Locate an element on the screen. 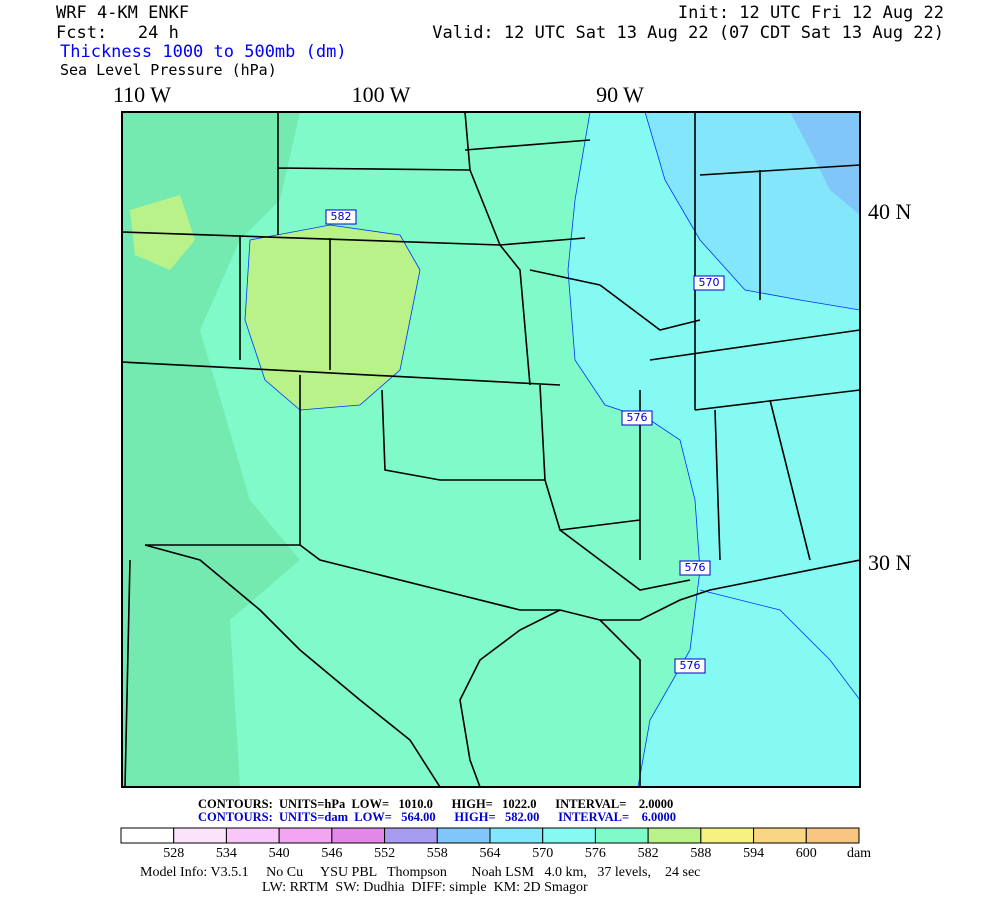 This screenshot has width=1000, height=900. colorbar-label: 564 is located at coordinates (490, 853).